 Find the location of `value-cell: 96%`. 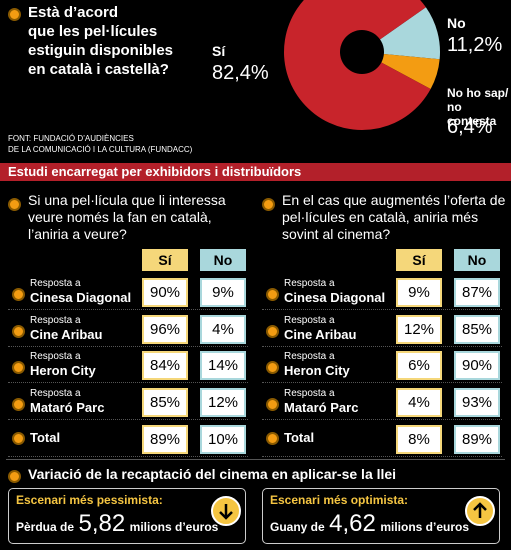

value-cell: 96% is located at coordinates (165, 329).